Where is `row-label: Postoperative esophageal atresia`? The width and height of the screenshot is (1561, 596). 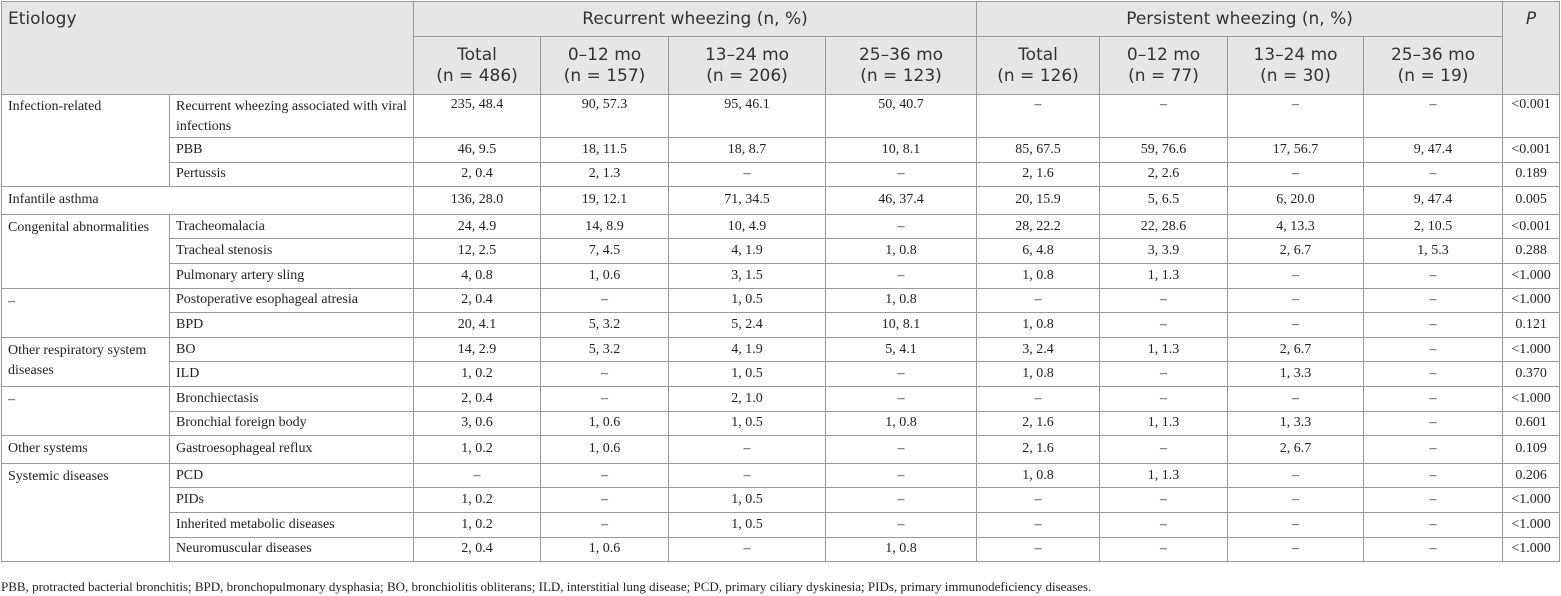 row-label: Postoperative esophageal atresia is located at coordinates (291, 300).